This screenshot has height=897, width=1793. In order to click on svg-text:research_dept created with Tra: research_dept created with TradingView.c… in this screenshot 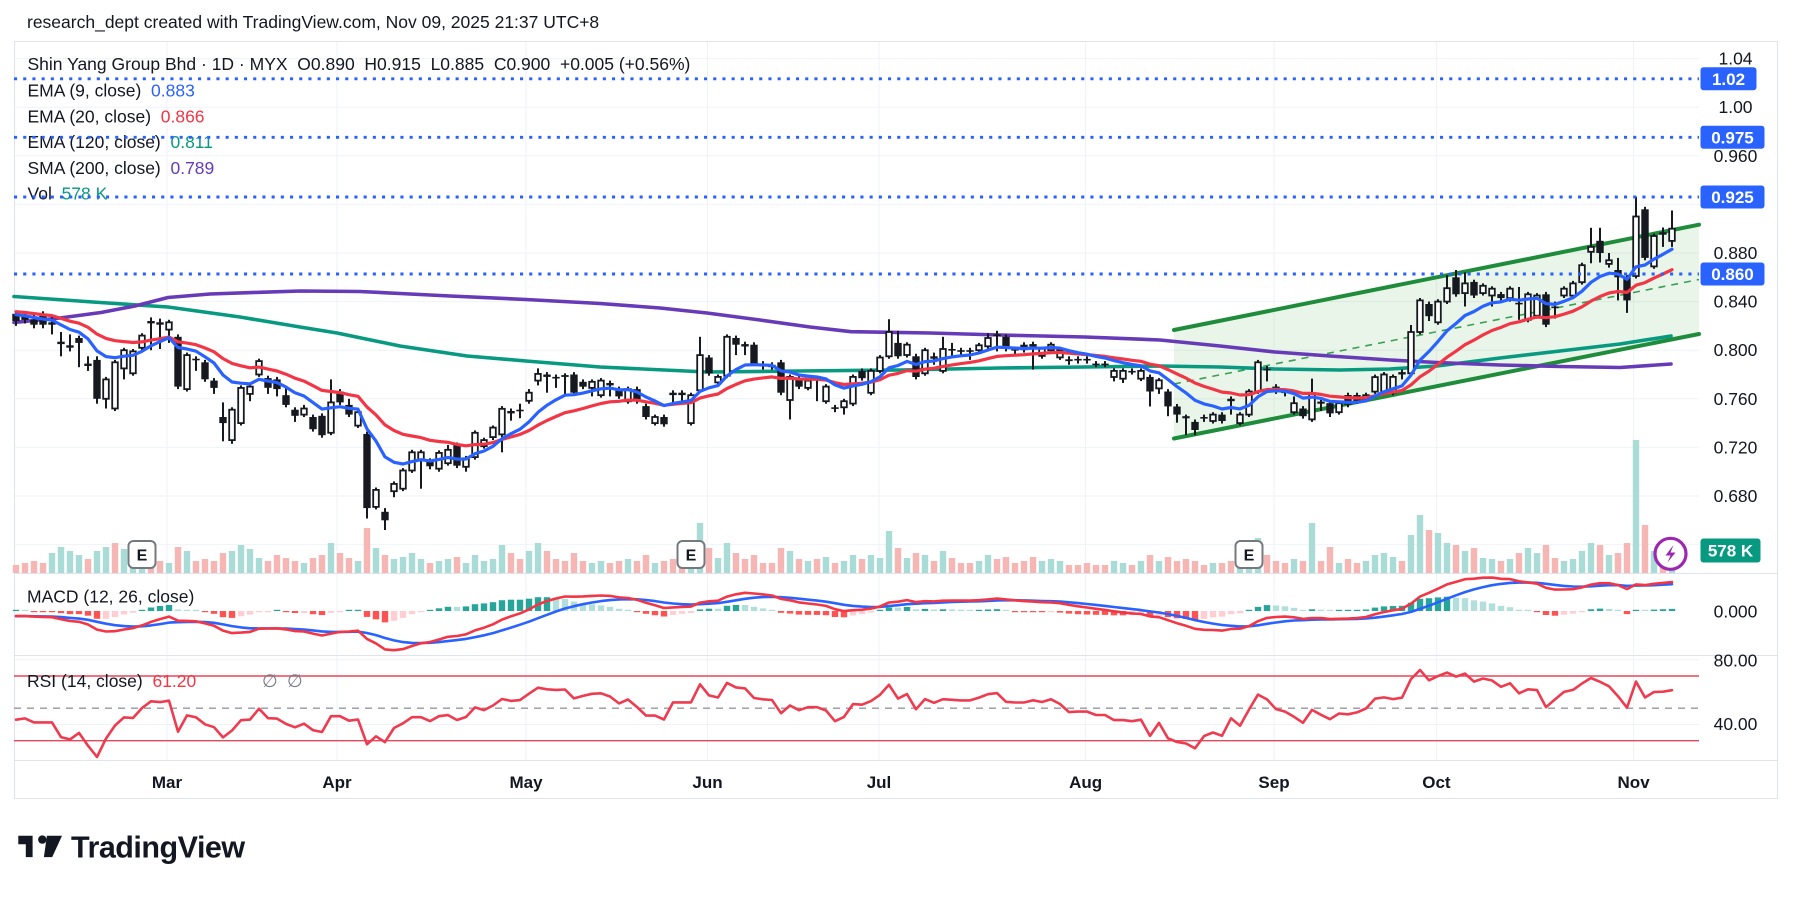, I will do `click(313, 22)`.